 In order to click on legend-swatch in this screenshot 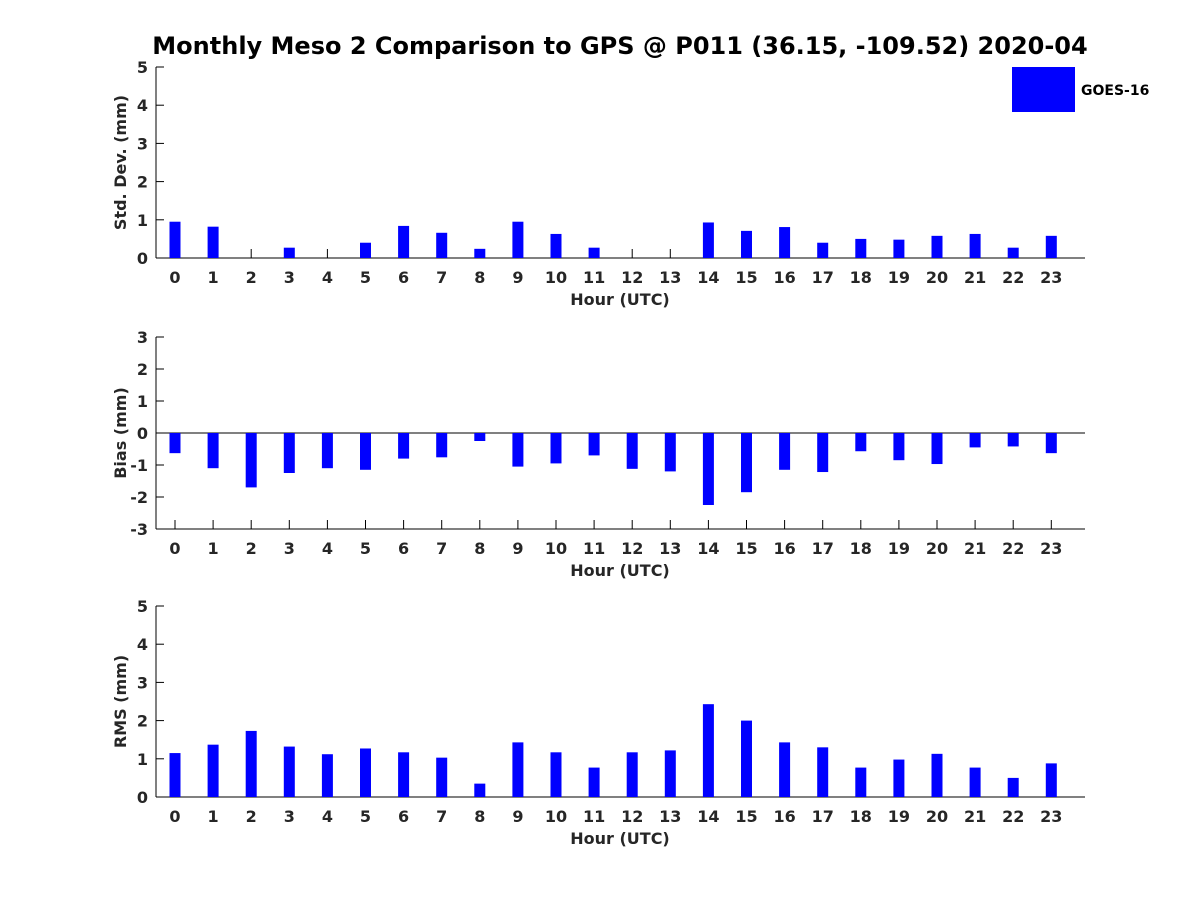, I will do `click(1043, 89)`.